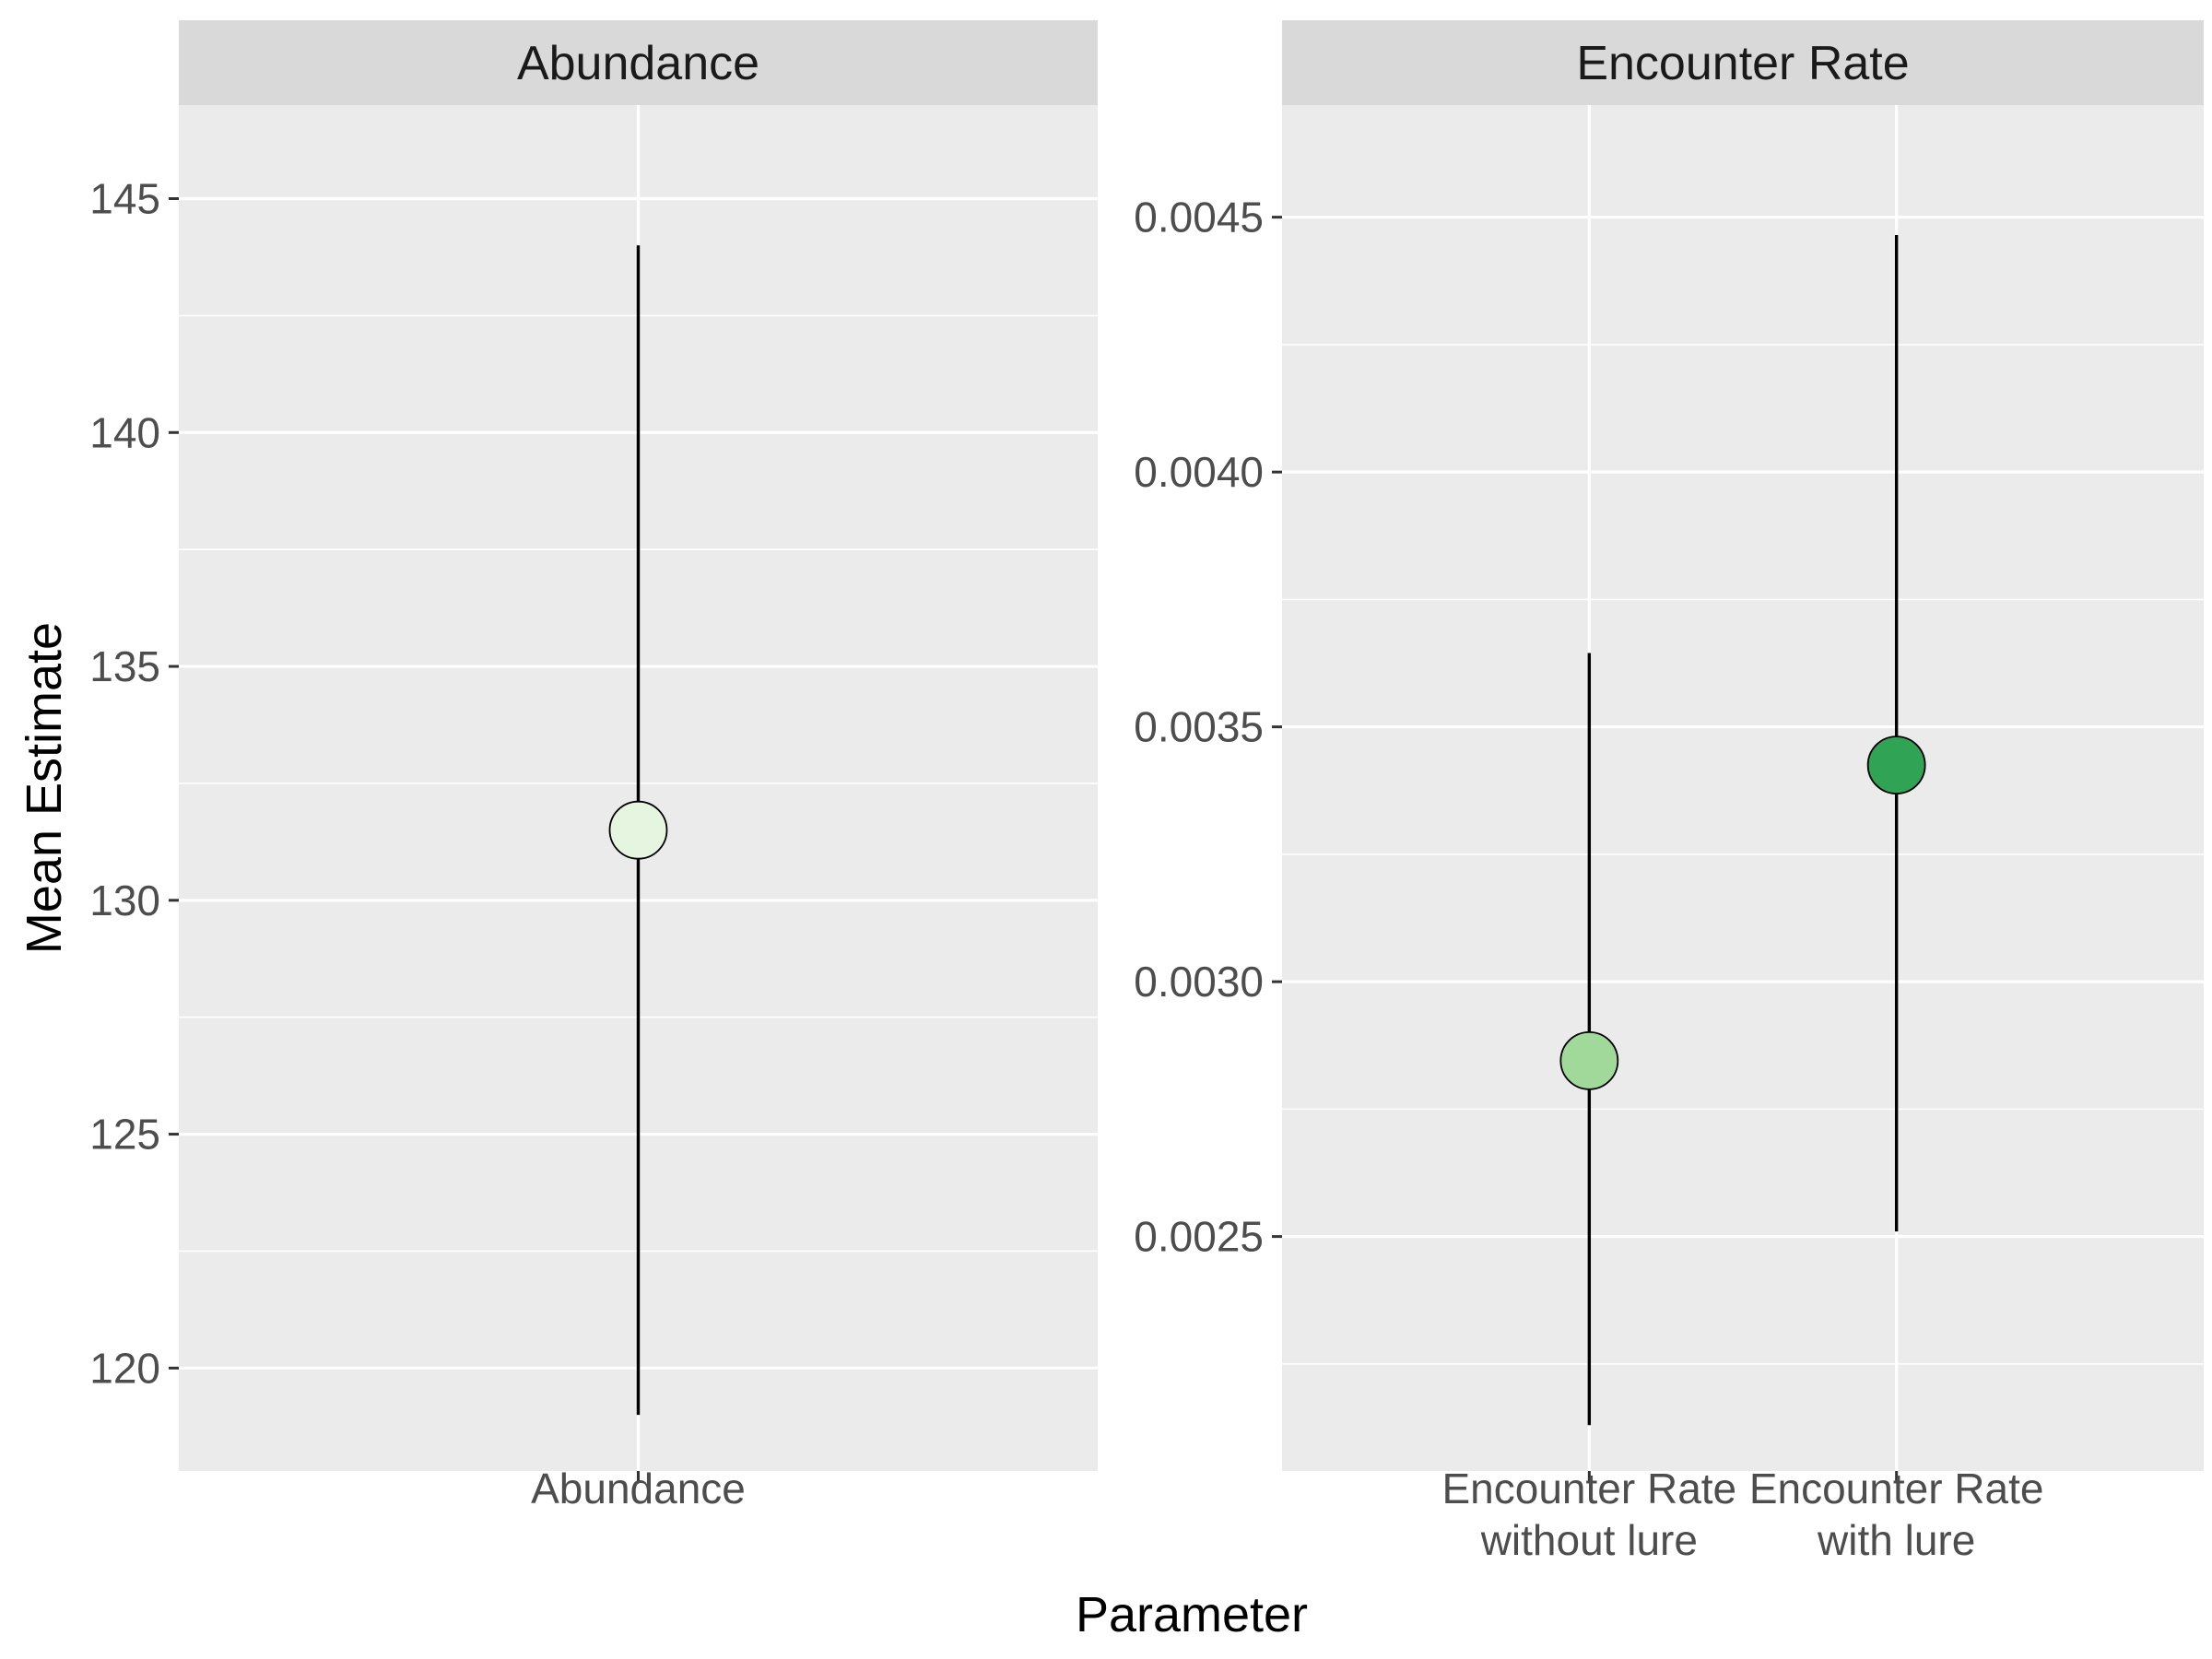 The image size is (2212, 1659). I want to click on y-tick-label: 145, so click(124, 199).